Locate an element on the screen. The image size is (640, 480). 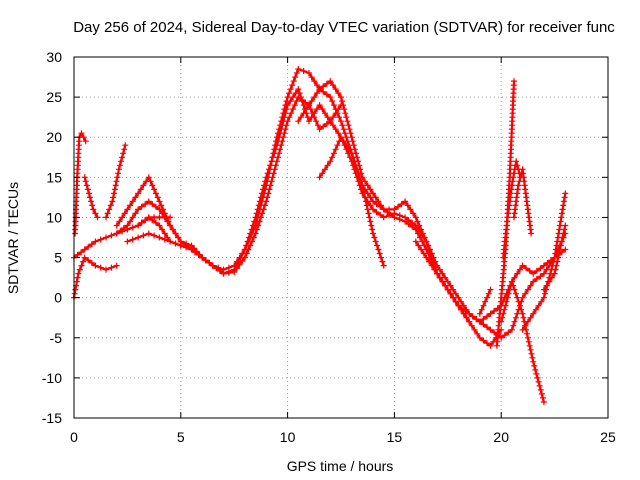
y-tick-label: -15 is located at coordinates (52, 418).